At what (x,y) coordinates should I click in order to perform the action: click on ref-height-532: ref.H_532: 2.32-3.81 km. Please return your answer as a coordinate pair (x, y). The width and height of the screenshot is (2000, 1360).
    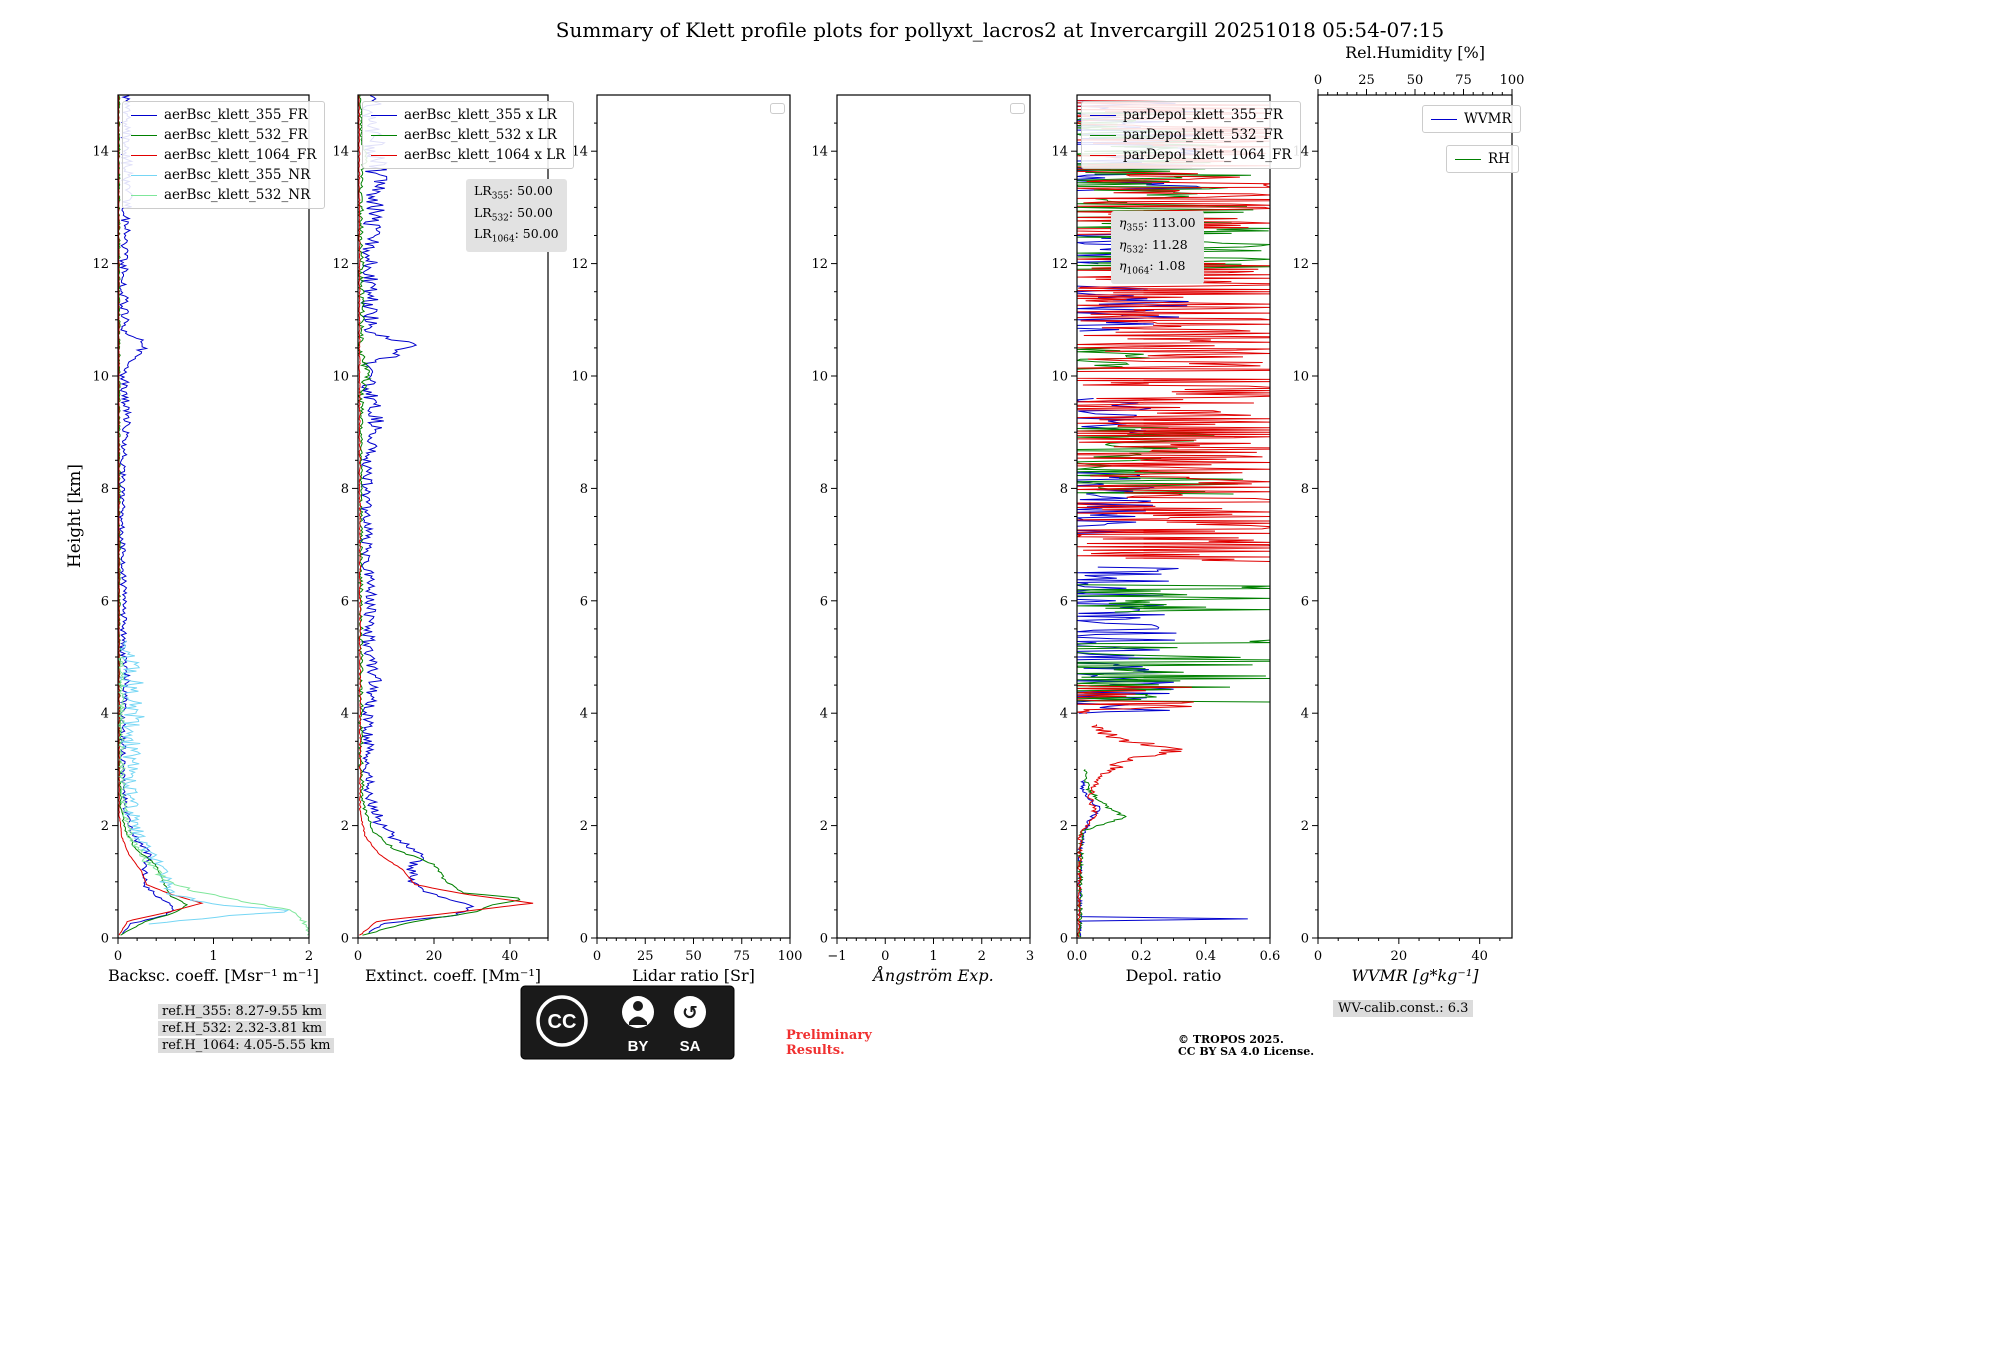
    Looking at the image, I should click on (242, 1028).